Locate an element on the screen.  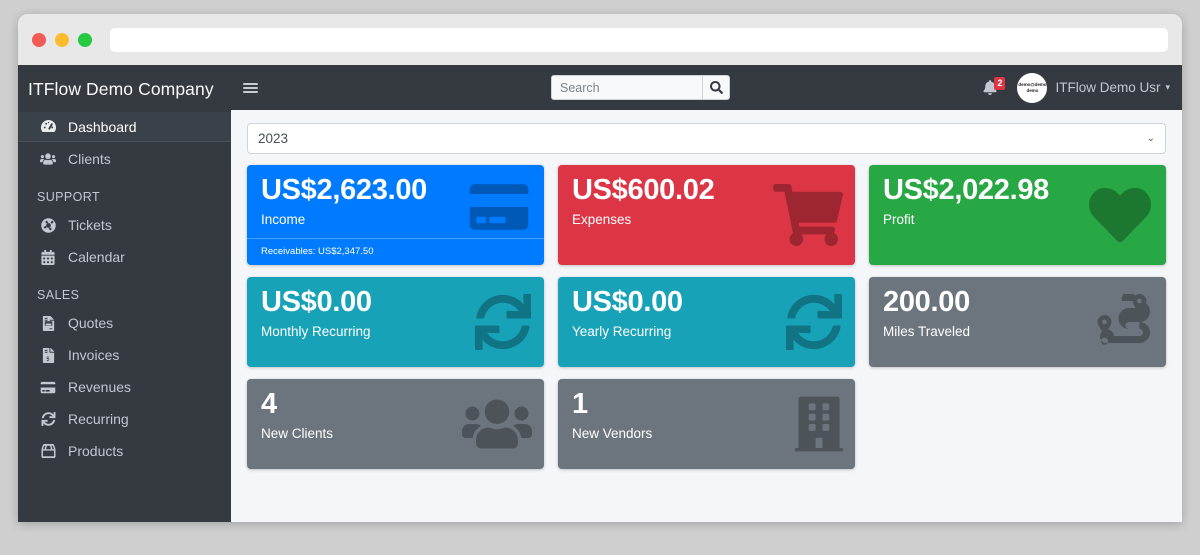
sidebar-section-sales: SALES is located at coordinates (58, 295).